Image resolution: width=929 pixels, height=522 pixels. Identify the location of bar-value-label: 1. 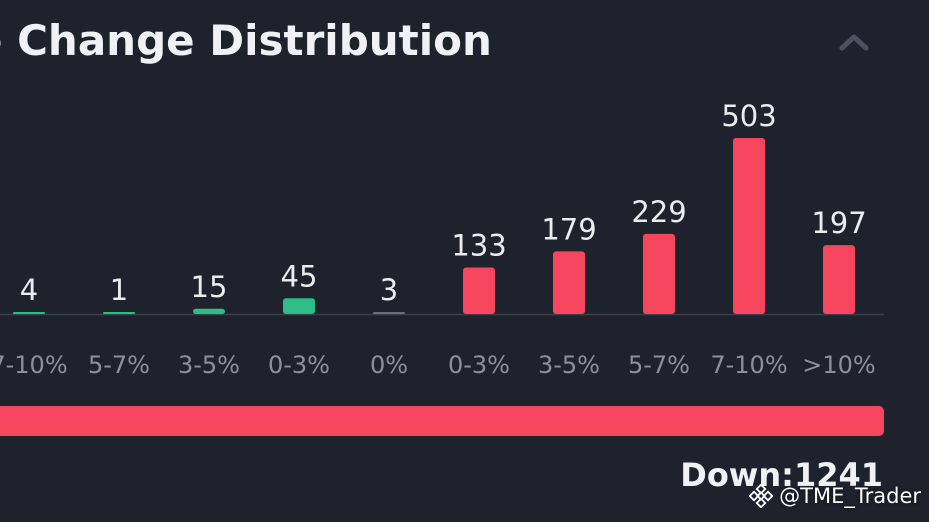
(119, 290).